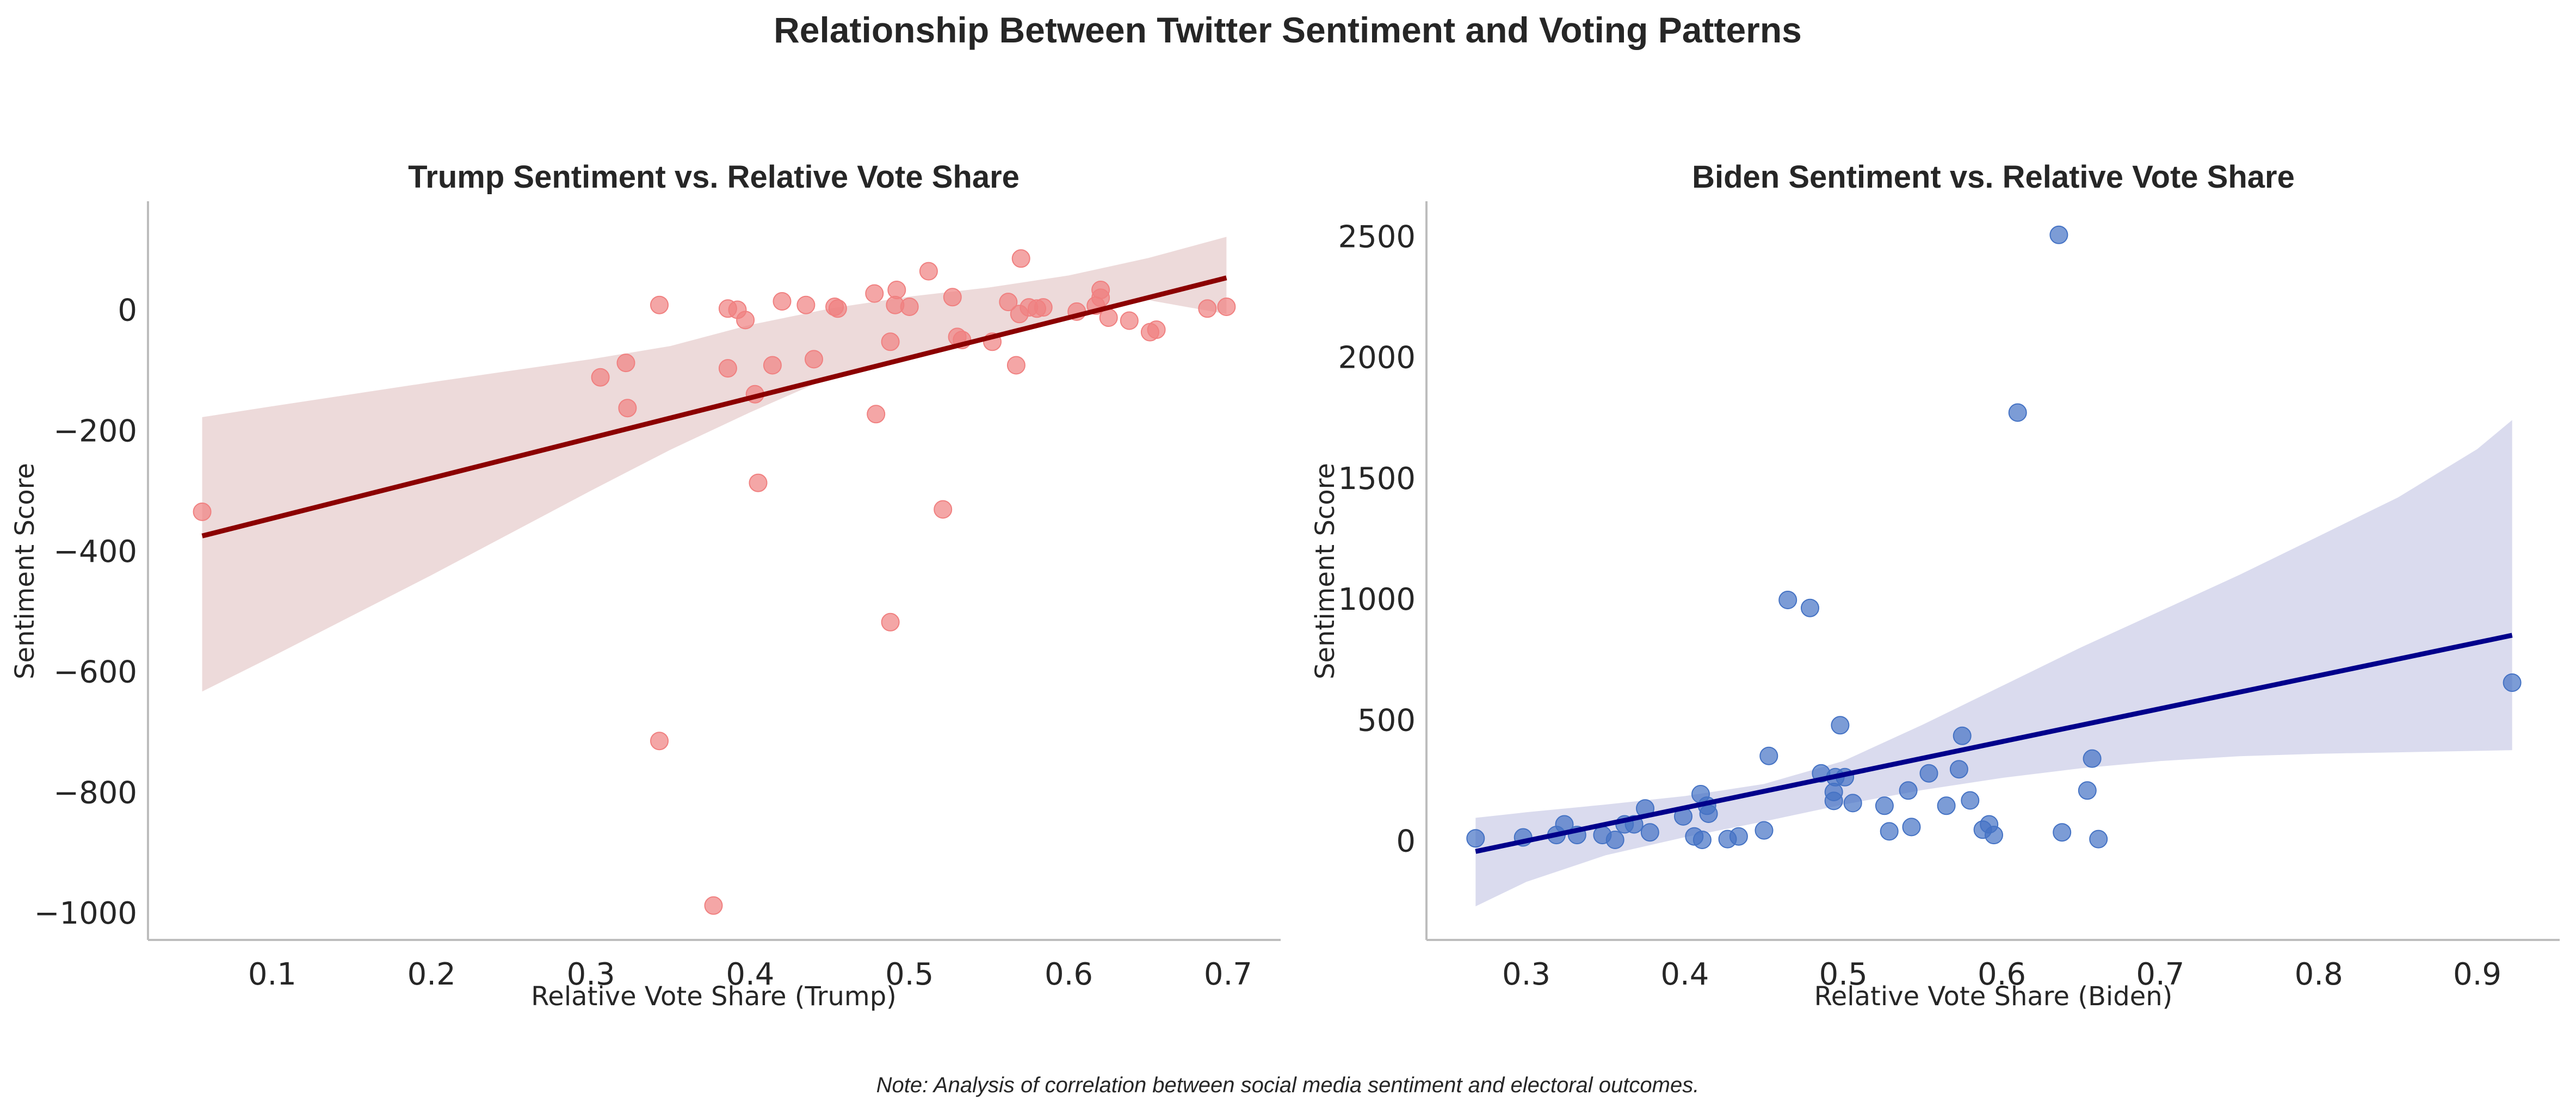 The width and height of the screenshot is (2576, 1114). I want to click on trump-y-tick-label: −1000, so click(86, 914).